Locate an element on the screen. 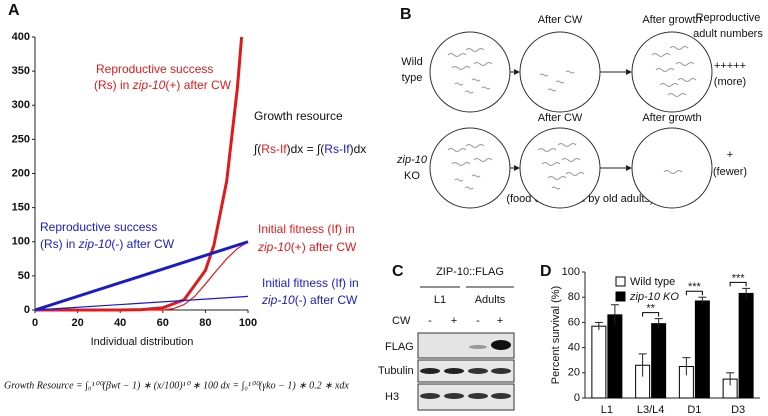 The height and width of the screenshot is (416, 768). row-label: Wild is located at coordinates (411, 62).